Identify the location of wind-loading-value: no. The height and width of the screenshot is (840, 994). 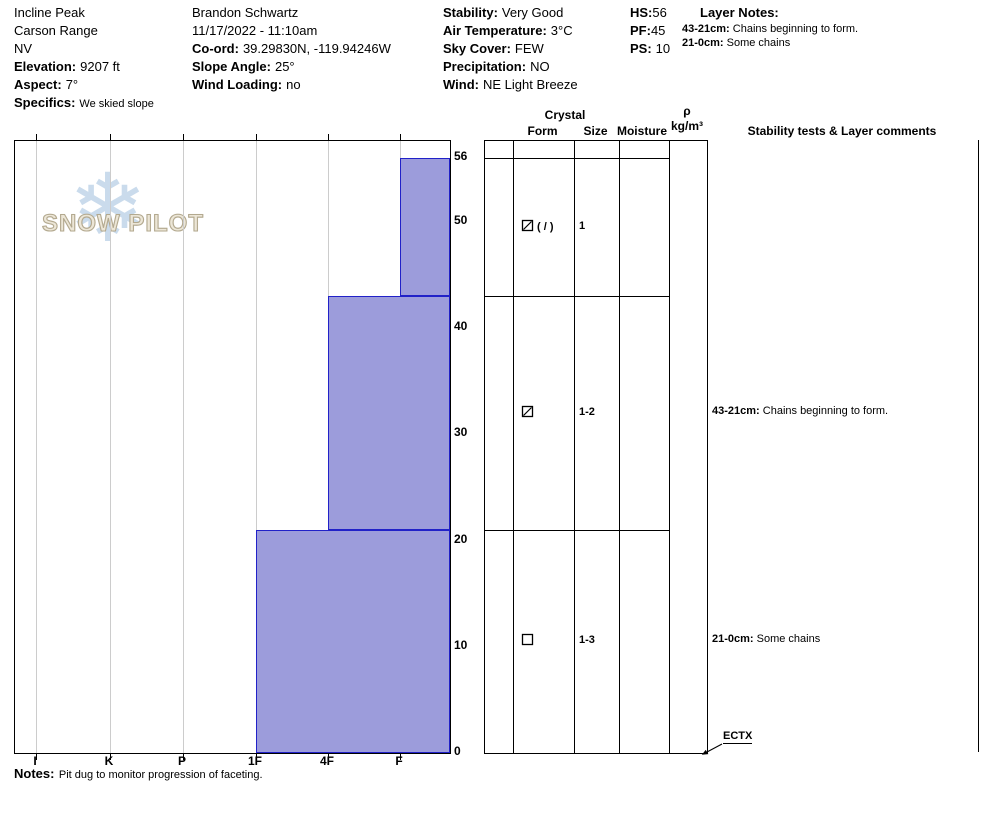
(293, 84).